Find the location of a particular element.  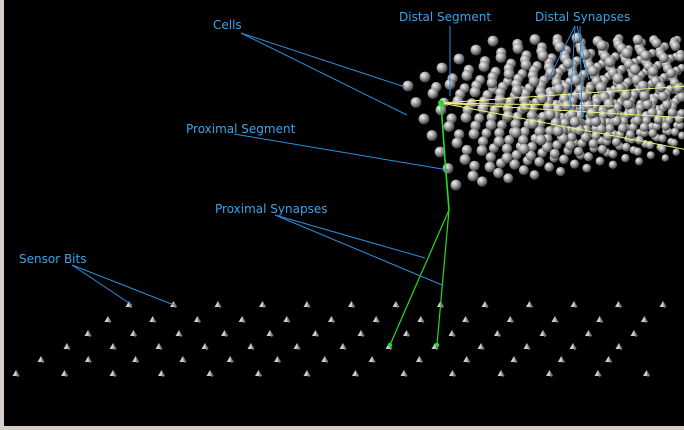

distal-segment-label: Distal Segment is located at coordinates (445, 17).